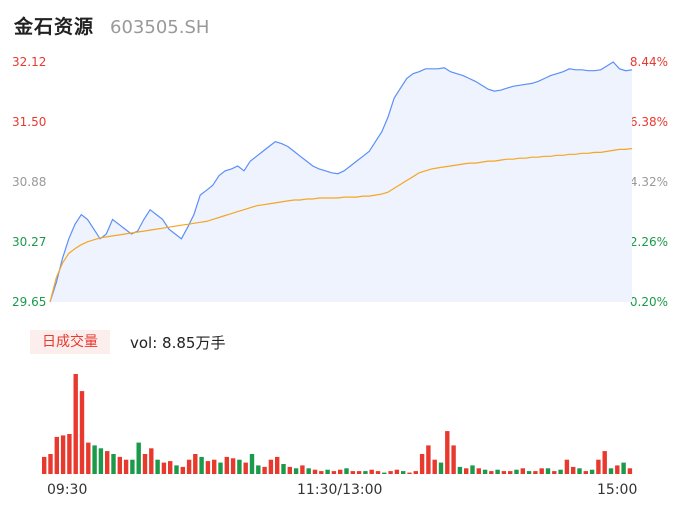  I want to click on pct-tick-4: 2.26%, so click(648, 242).